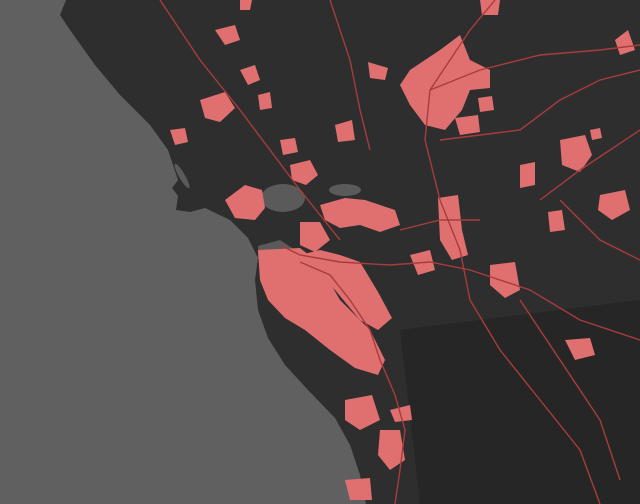 The width and height of the screenshot is (640, 504). I want to click on tomales-bay, so click(182, 176).